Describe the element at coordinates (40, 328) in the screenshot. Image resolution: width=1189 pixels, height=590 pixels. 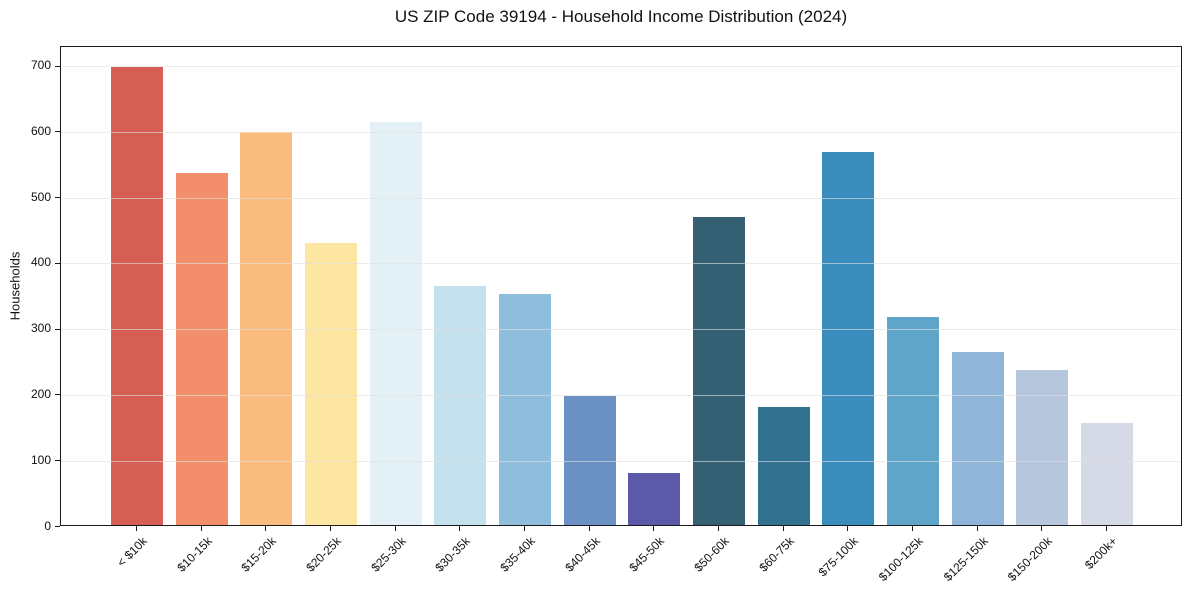
I see `y-tick-label: 300` at that location.